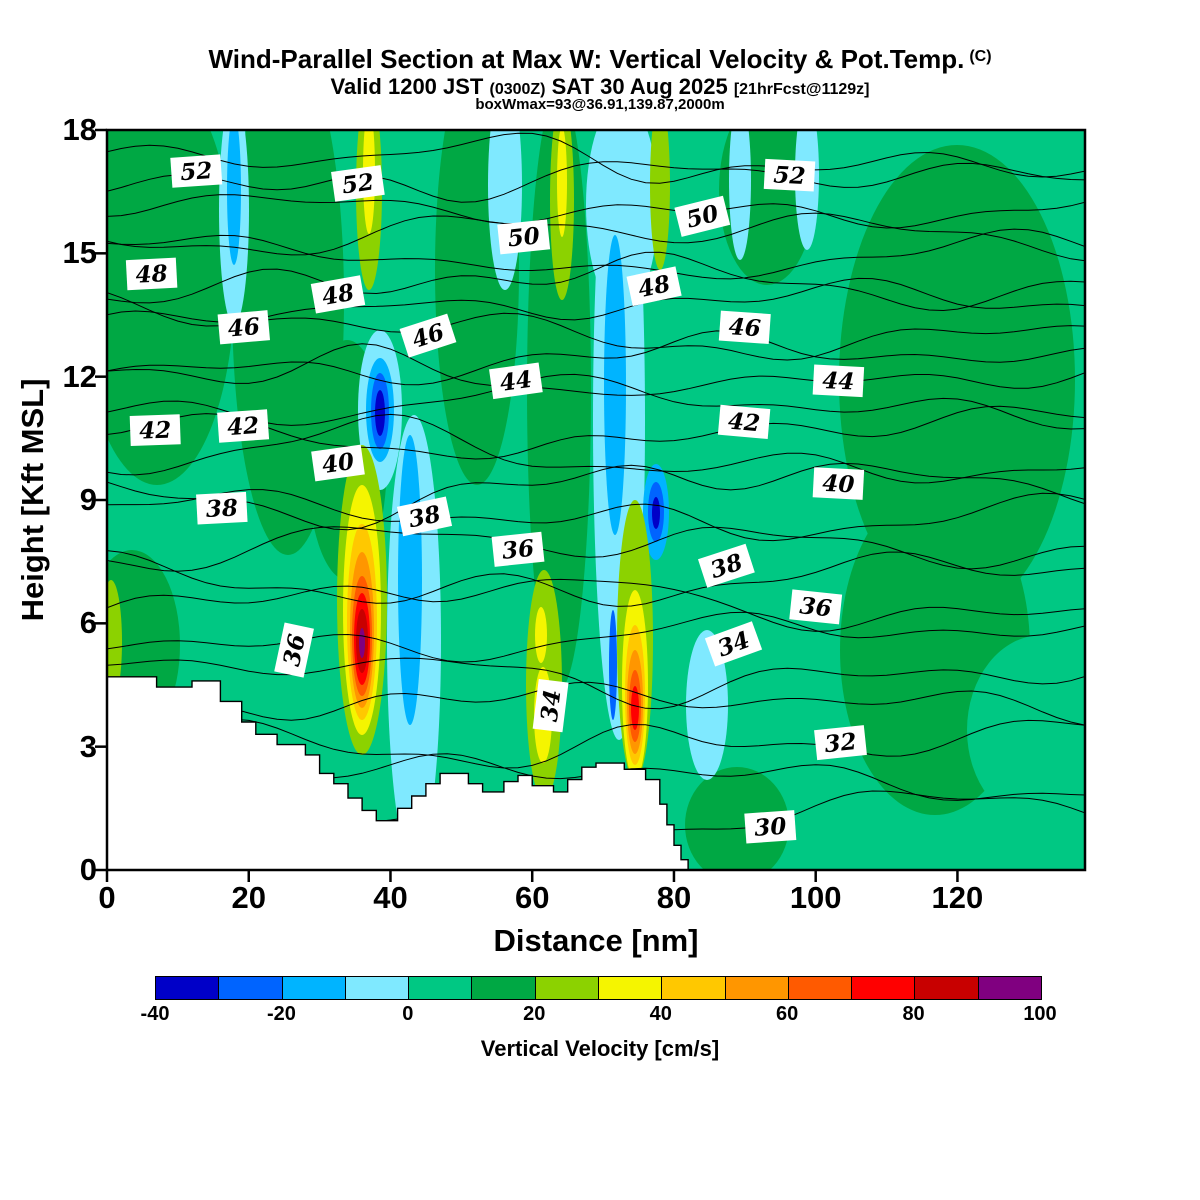  What do you see at coordinates (674, 897) in the screenshot?
I see `x-tick-label: 80` at bounding box center [674, 897].